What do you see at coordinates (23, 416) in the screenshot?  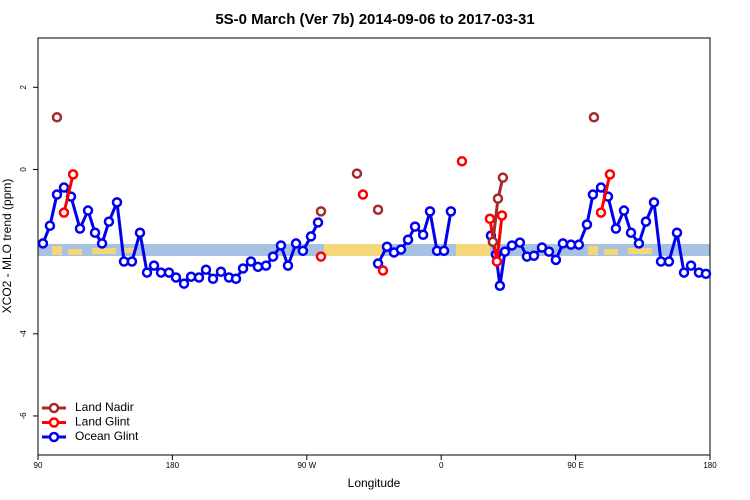 I see `y-tick-label: -6` at bounding box center [23, 416].